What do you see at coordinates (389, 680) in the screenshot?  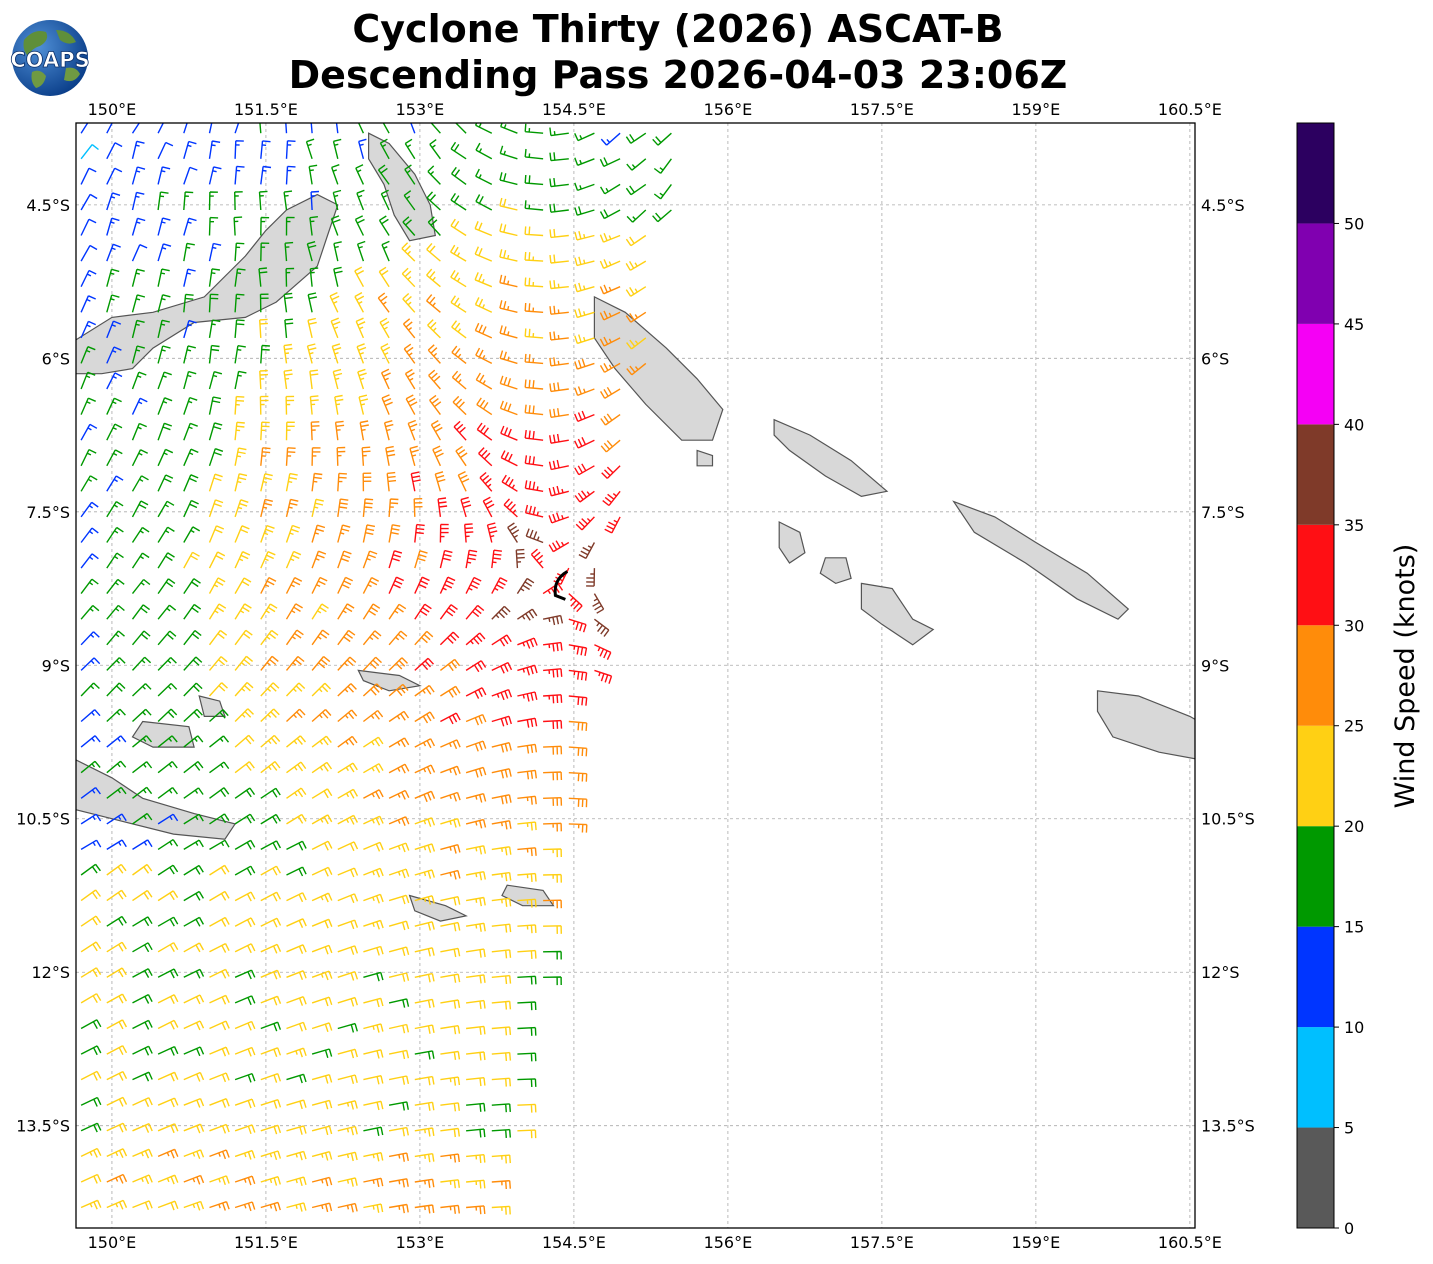 I see `woodlark-island` at bounding box center [389, 680].